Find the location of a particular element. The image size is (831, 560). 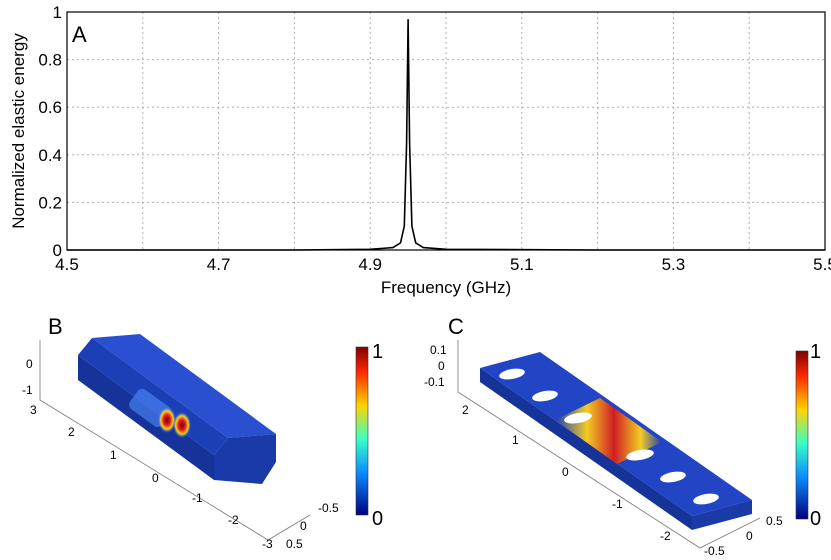

panel-a-label: A is located at coordinates (79, 34).